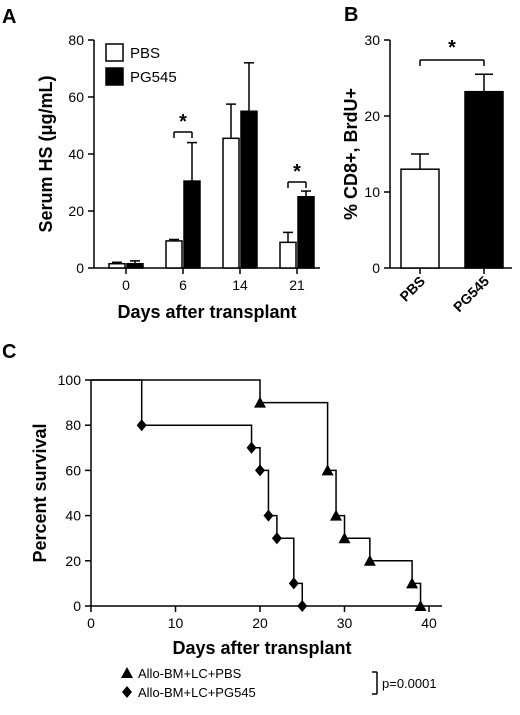 The width and height of the screenshot is (520, 715). What do you see at coordinates (9, 17) in the screenshot?
I see `panel-label-a: A` at bounding box center [9, 17].